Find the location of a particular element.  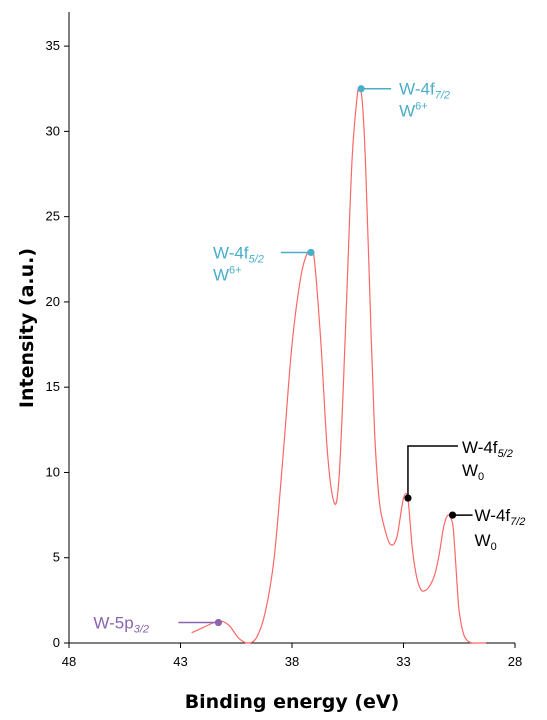

y-tick-label: 0 is located at coordinates (56, 642).